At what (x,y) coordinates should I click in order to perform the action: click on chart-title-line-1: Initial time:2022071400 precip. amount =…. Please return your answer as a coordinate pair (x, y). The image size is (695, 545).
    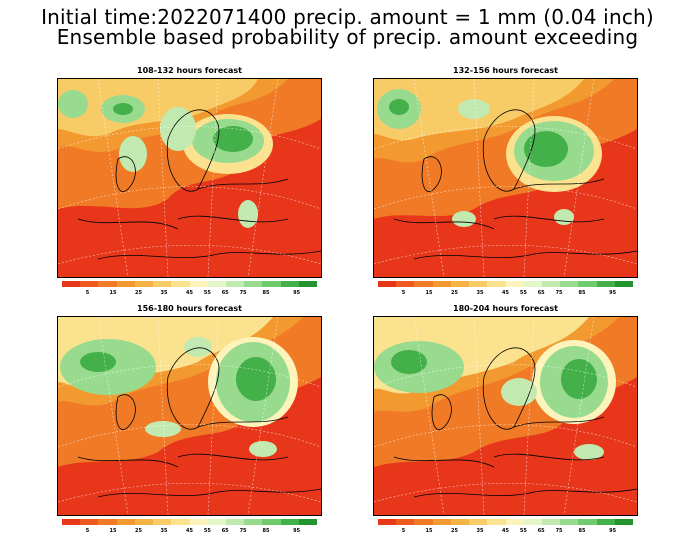
    Looking at the image, I should click on (347, 17).